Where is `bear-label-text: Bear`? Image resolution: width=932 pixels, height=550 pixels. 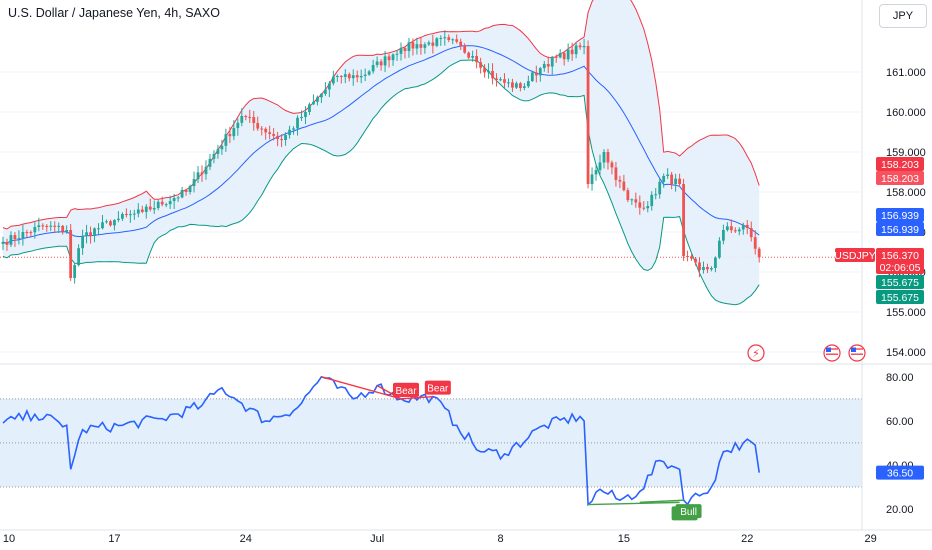 bear-label-text: Bear is located at coordinates (438, 389).